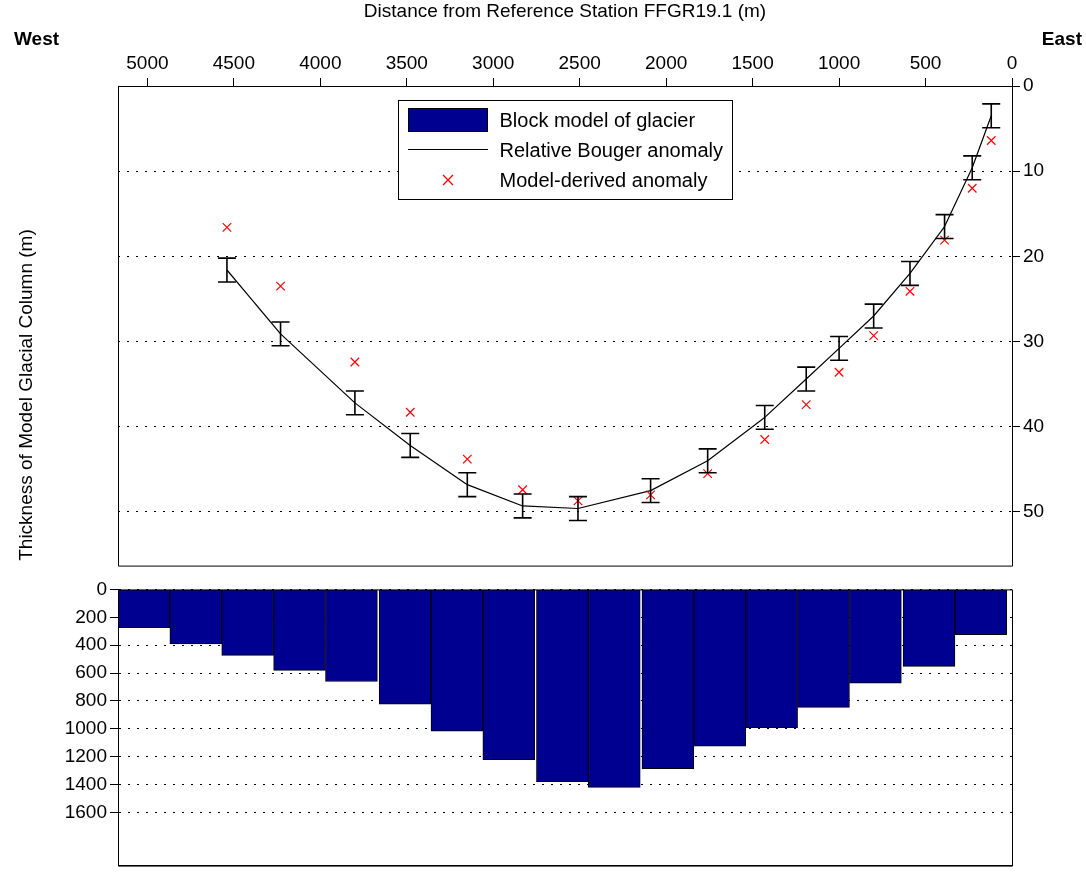  Describe the element at coordinates (1034, 511) in the screenshot. I see `y-tick-label: 50` at that location.